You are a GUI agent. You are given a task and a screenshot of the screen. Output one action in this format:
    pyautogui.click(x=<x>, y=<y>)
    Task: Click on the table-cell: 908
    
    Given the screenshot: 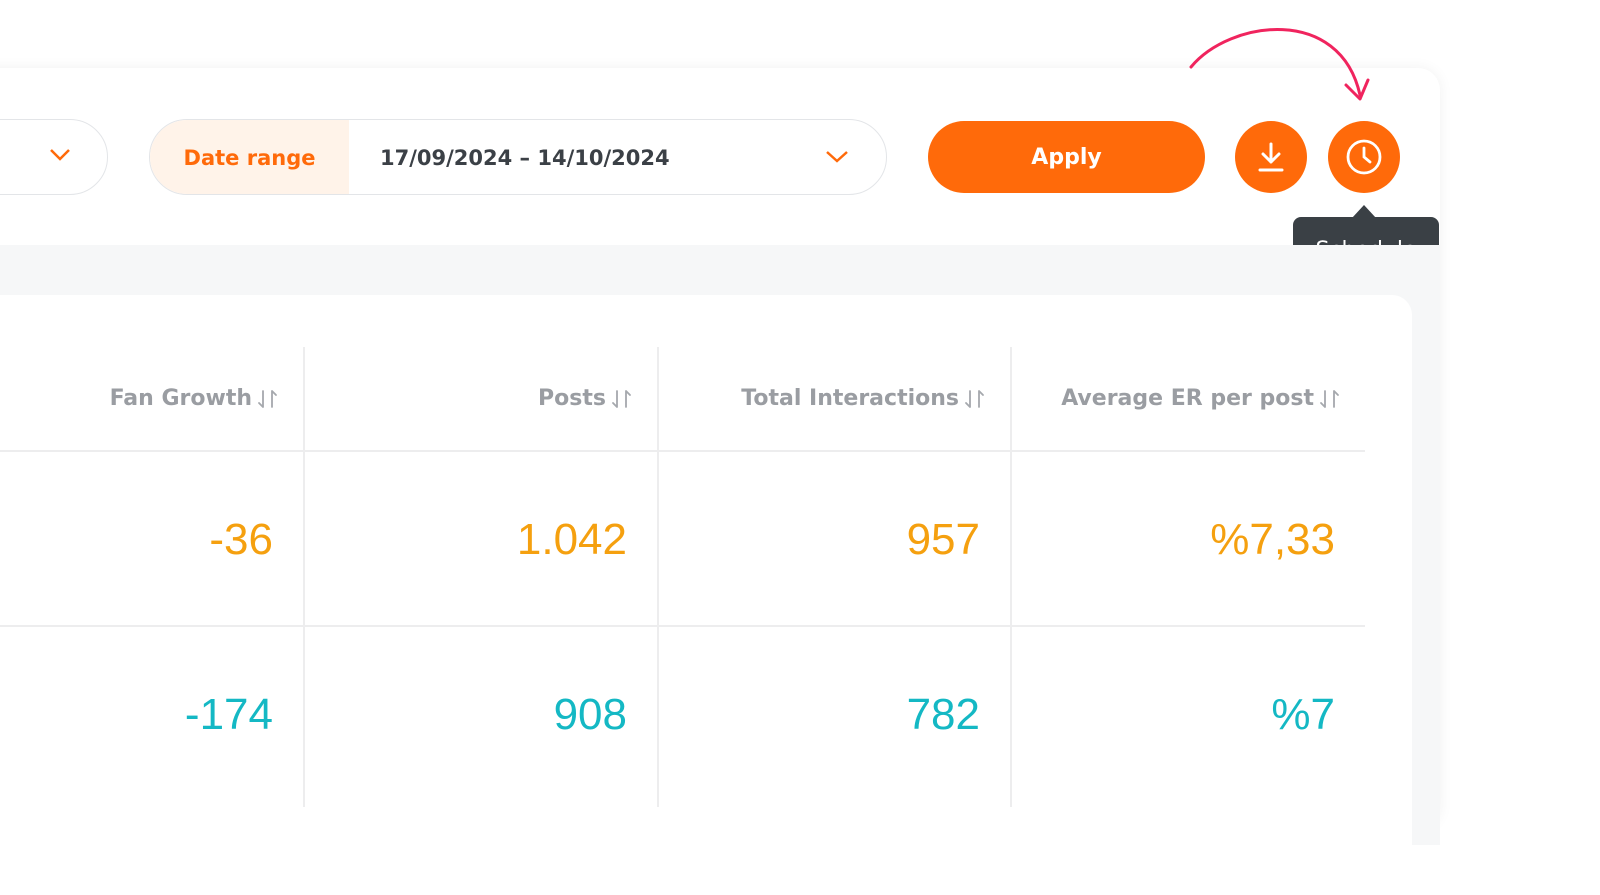 What is the action you would take?
    pyautogui.click(x=590, y=714)
    